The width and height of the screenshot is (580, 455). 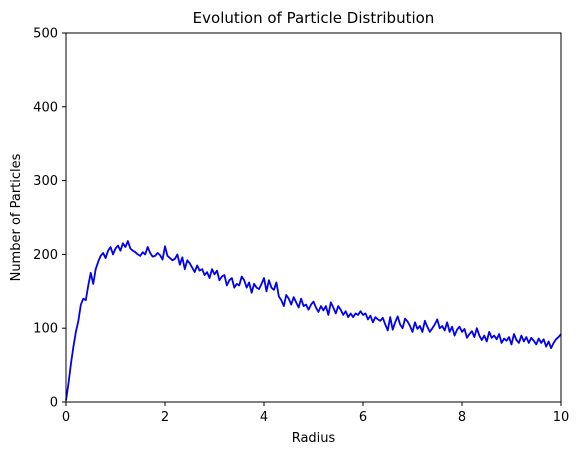 I want to click on y-tick-label: 500, so click(x=45, y=34).